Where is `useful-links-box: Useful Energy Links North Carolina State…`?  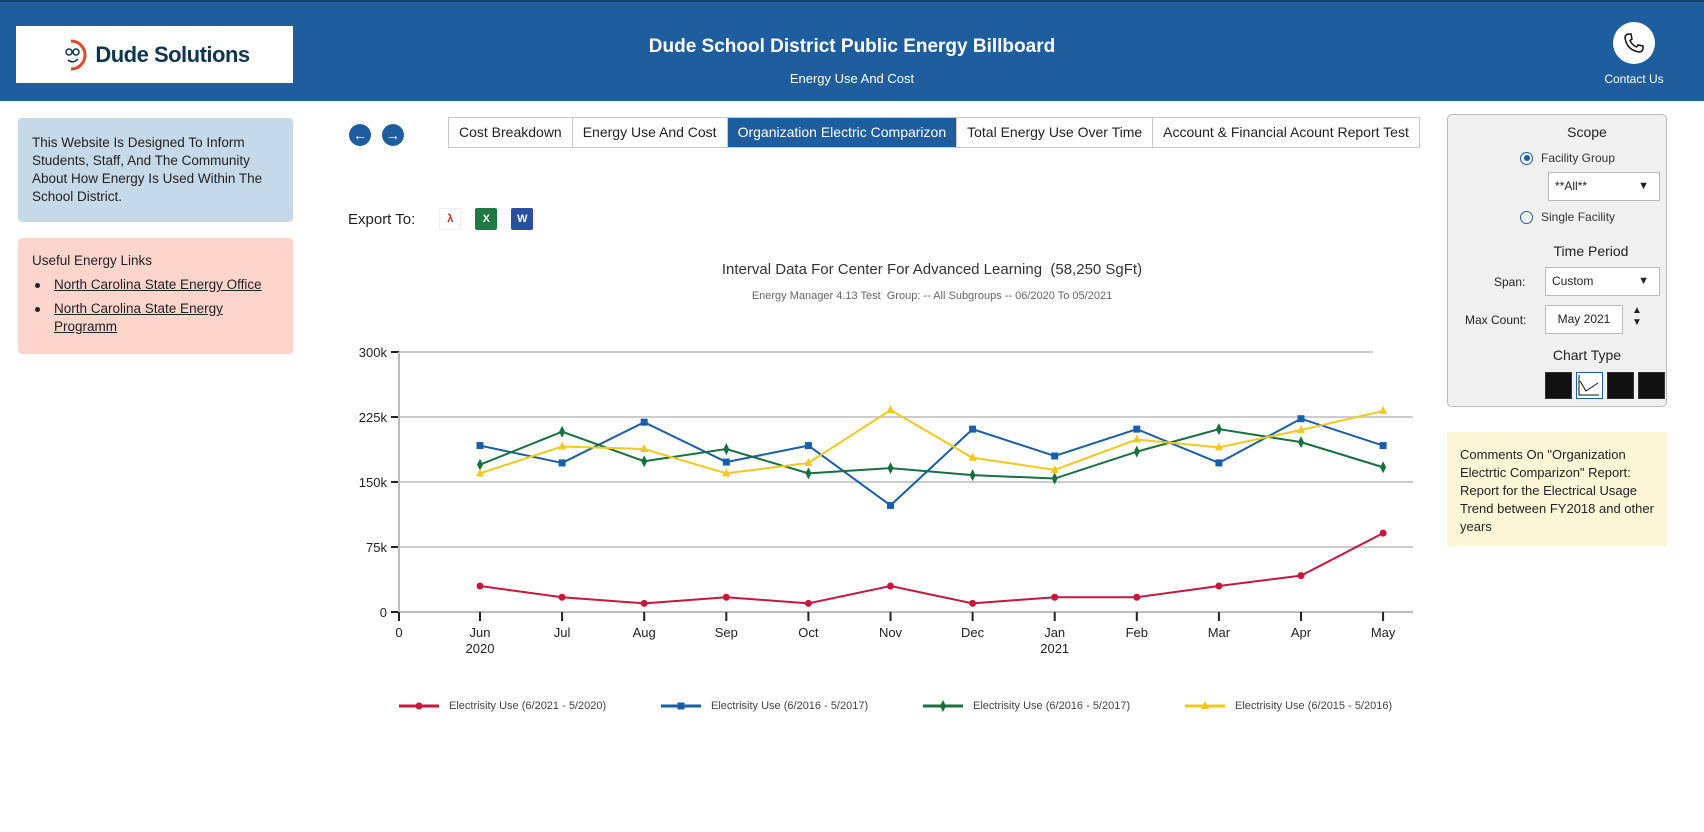
useful-links-box: Useful Energy Links North Carolina State… is located at coordinates (155, 296).